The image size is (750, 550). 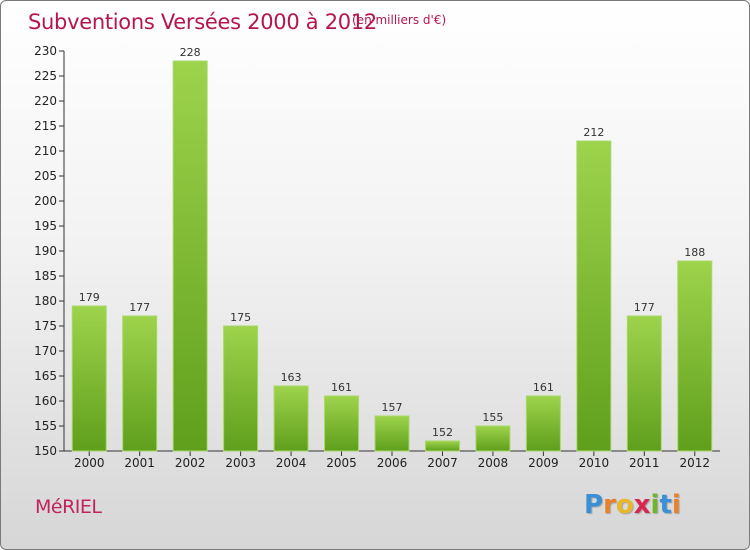 What do you see at coordinates (45, 301) in the screenshot?
I see `y-tick-label: 180` at bounding box center [45, 301].